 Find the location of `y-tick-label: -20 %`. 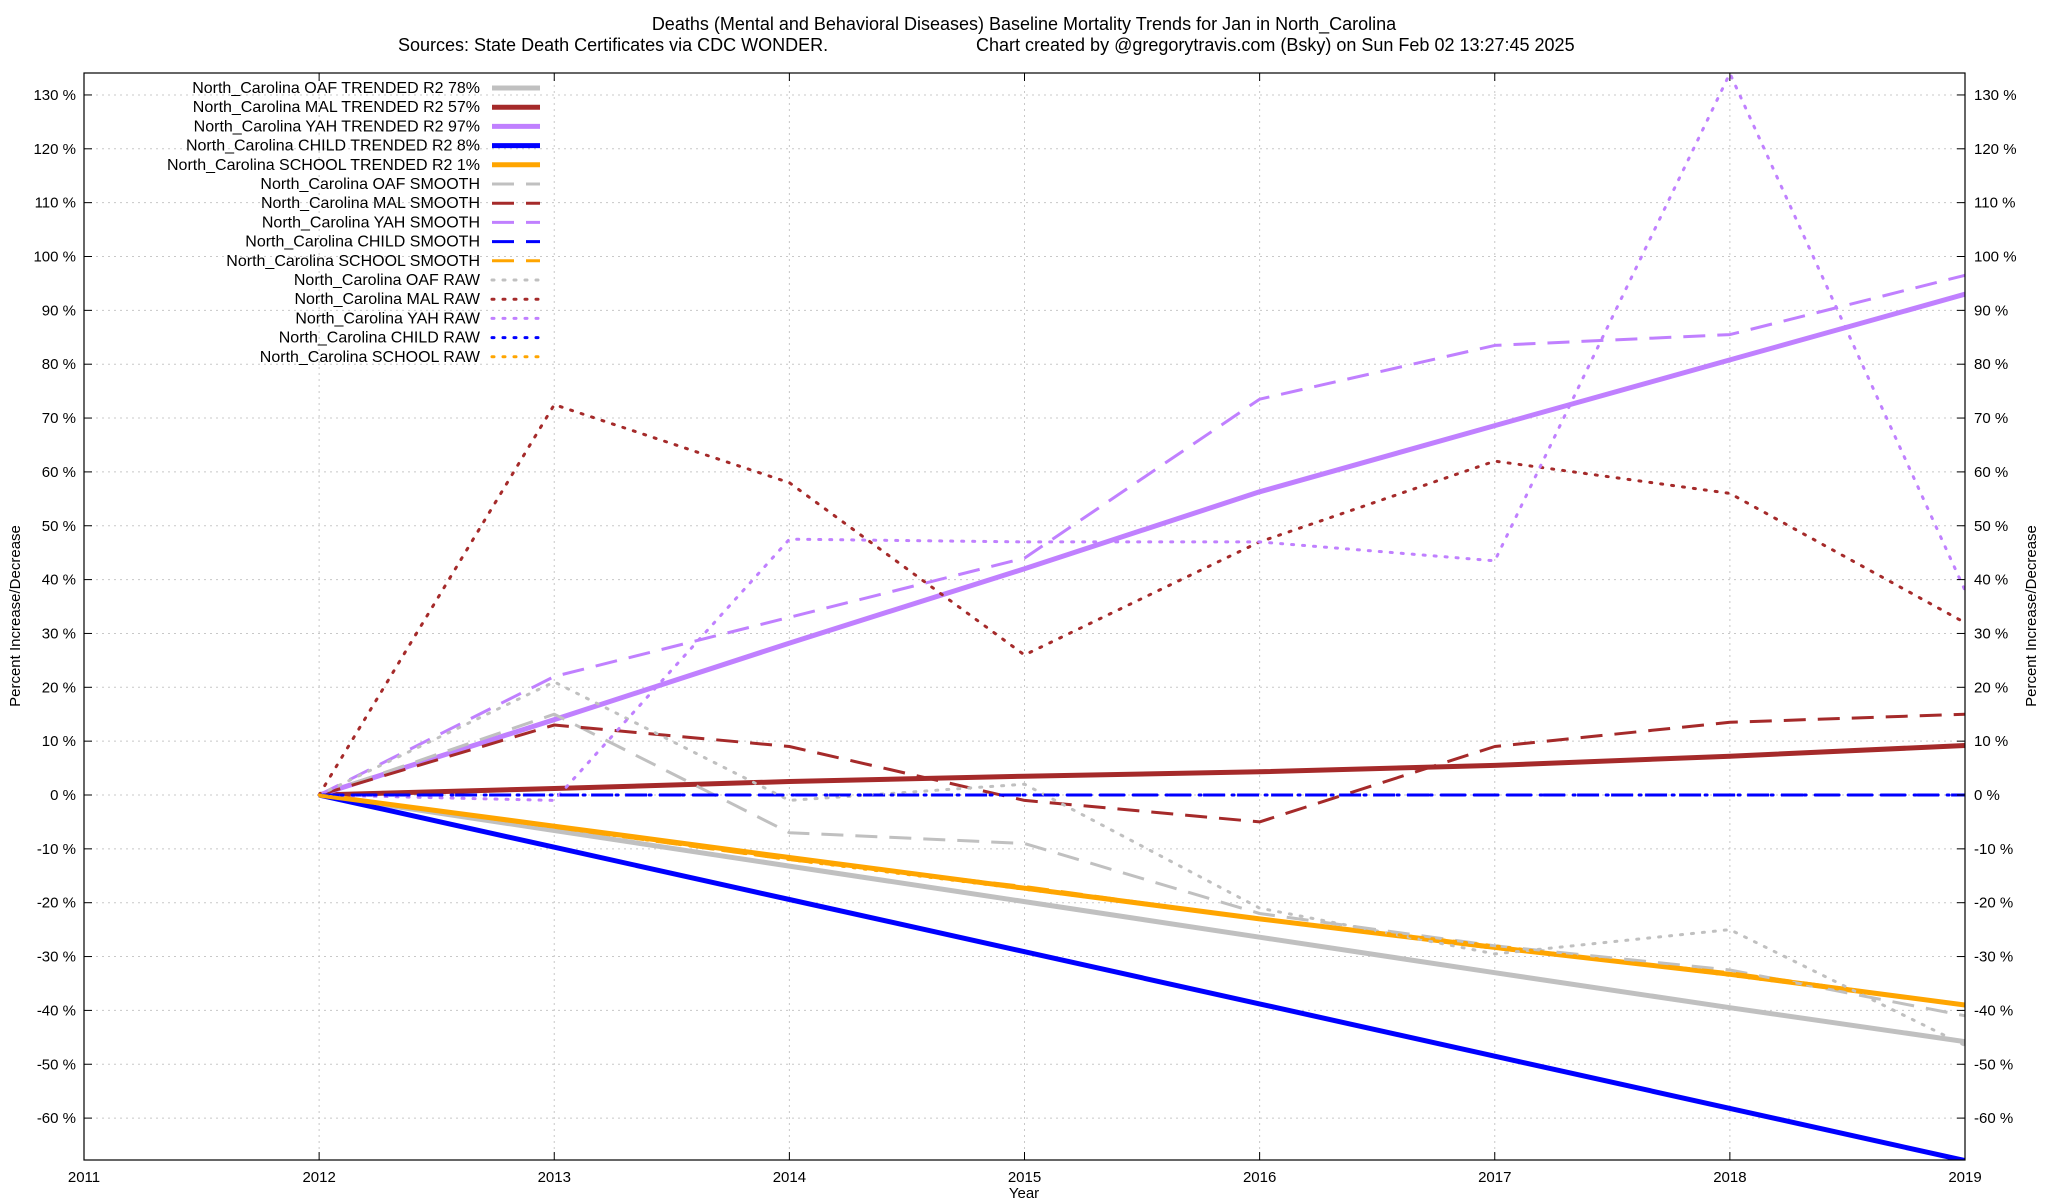

y-tick-label: -20 % is located at coordinates (56, 903).